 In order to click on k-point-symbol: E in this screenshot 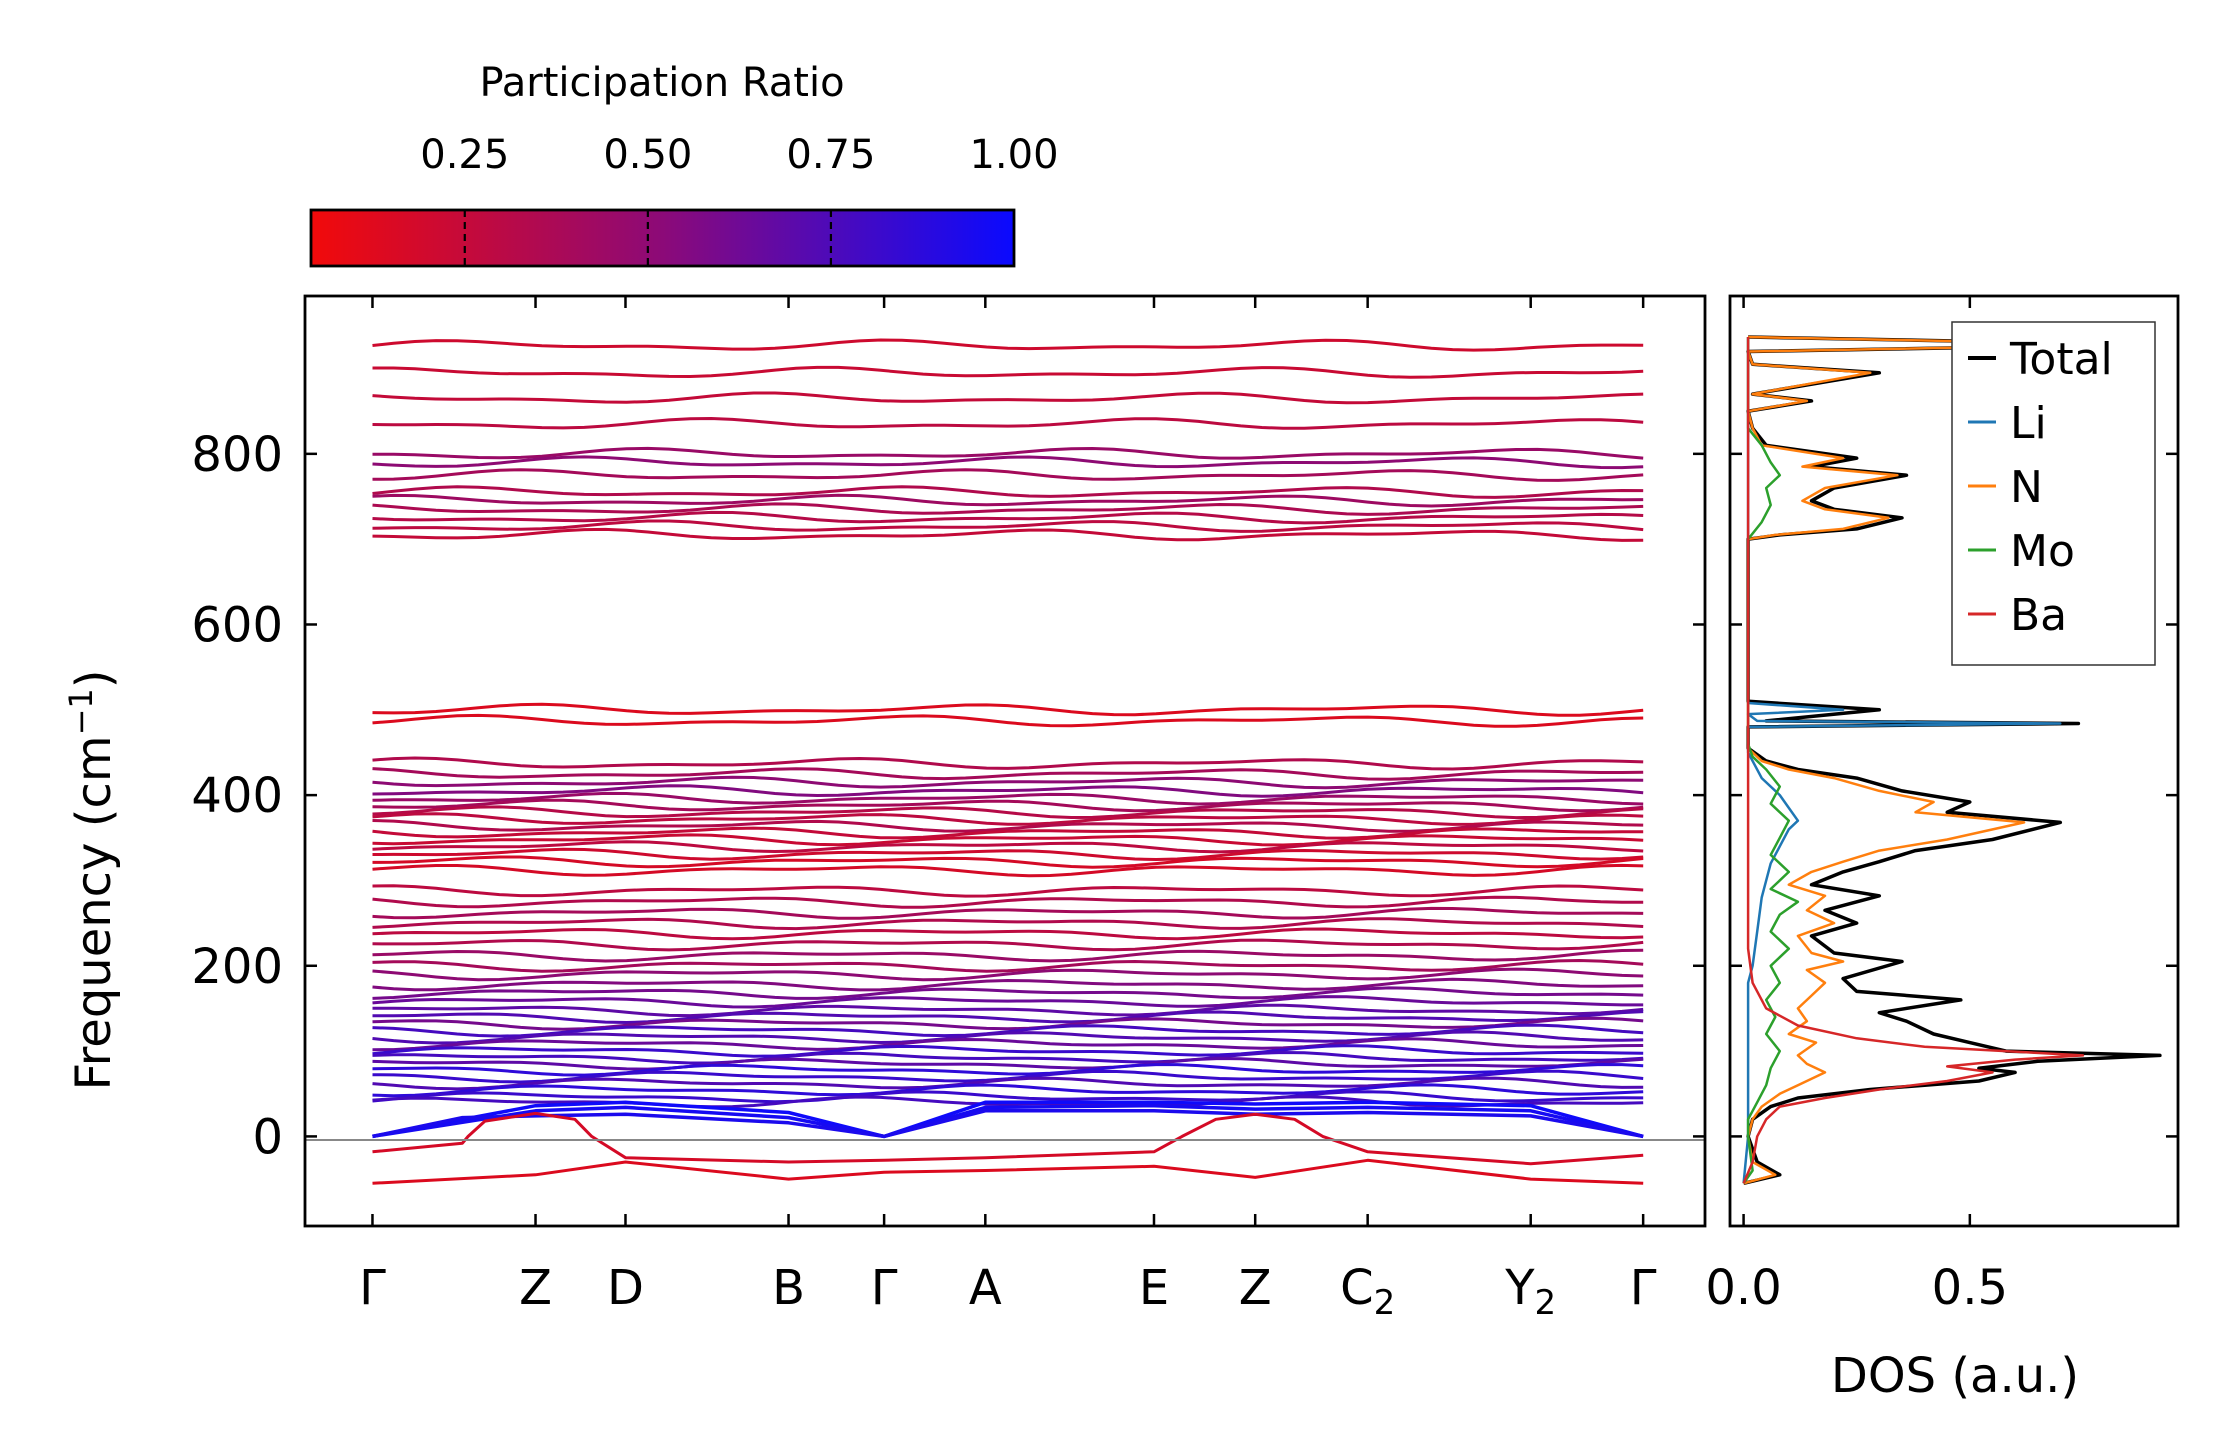, I will do `click(1154, 1288)`.